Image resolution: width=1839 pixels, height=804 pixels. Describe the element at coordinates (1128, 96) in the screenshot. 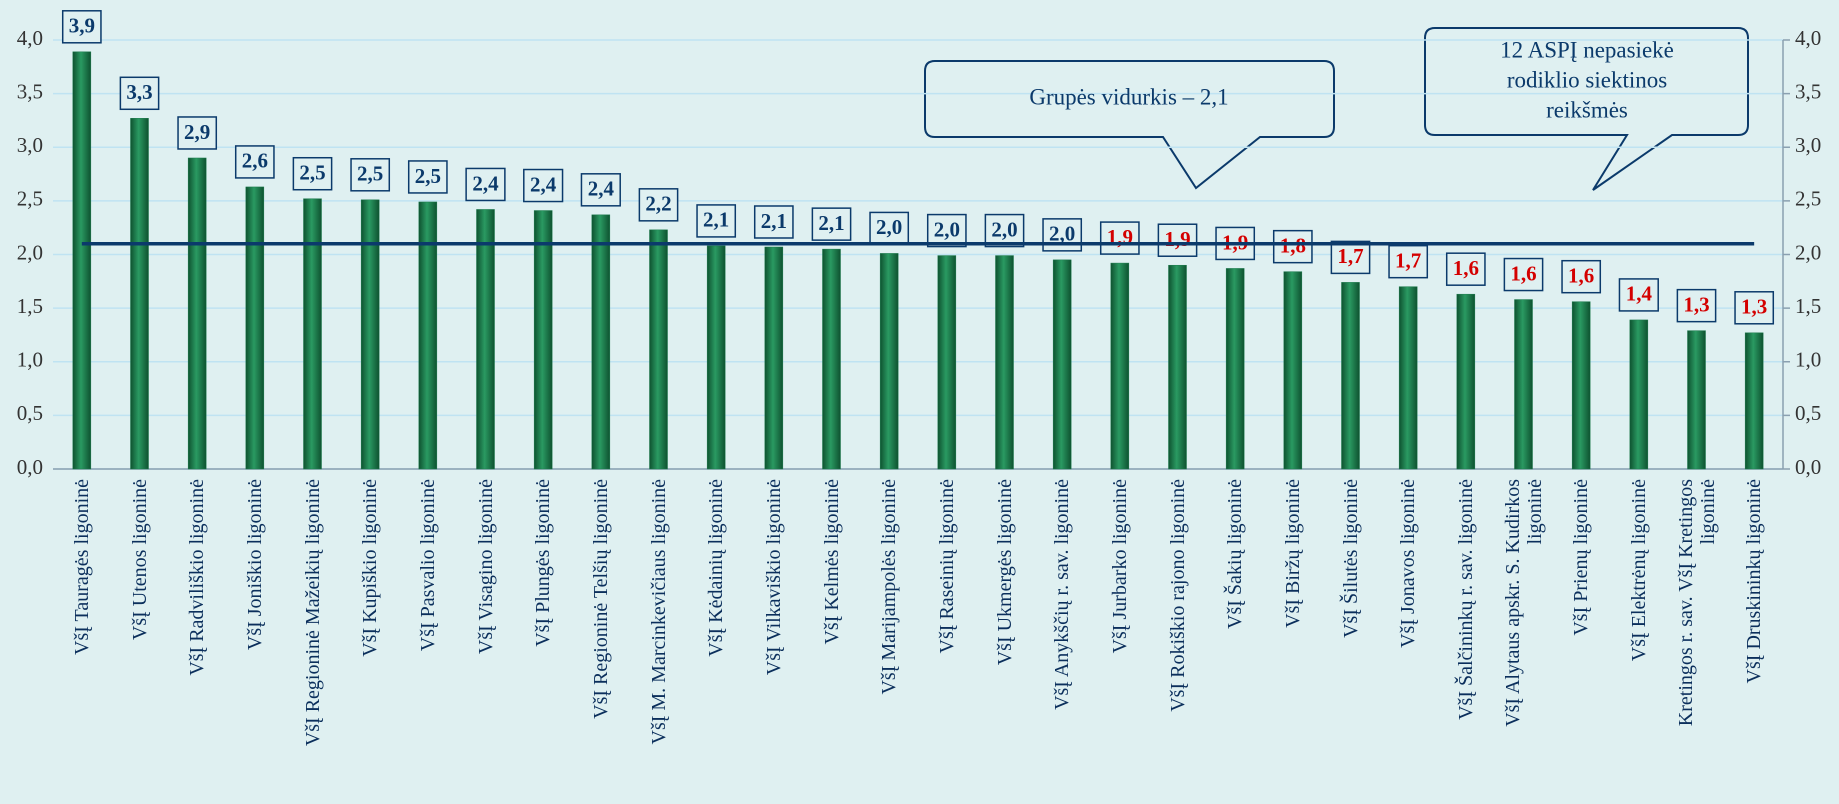

I see `annotation: Grupės vidurkis – 2,1` at that location.